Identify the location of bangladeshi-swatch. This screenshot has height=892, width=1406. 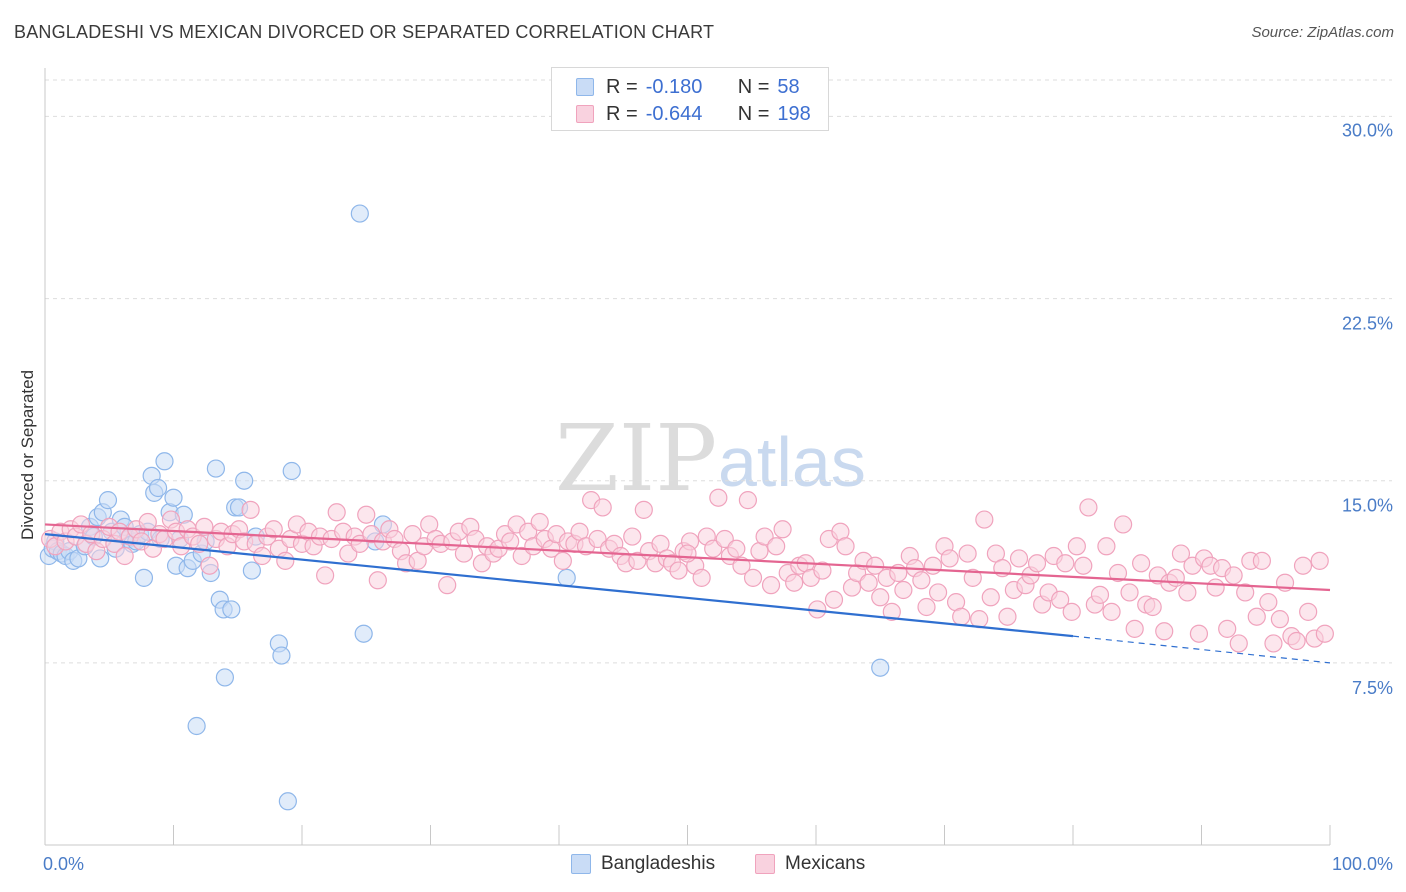
(585, 87).